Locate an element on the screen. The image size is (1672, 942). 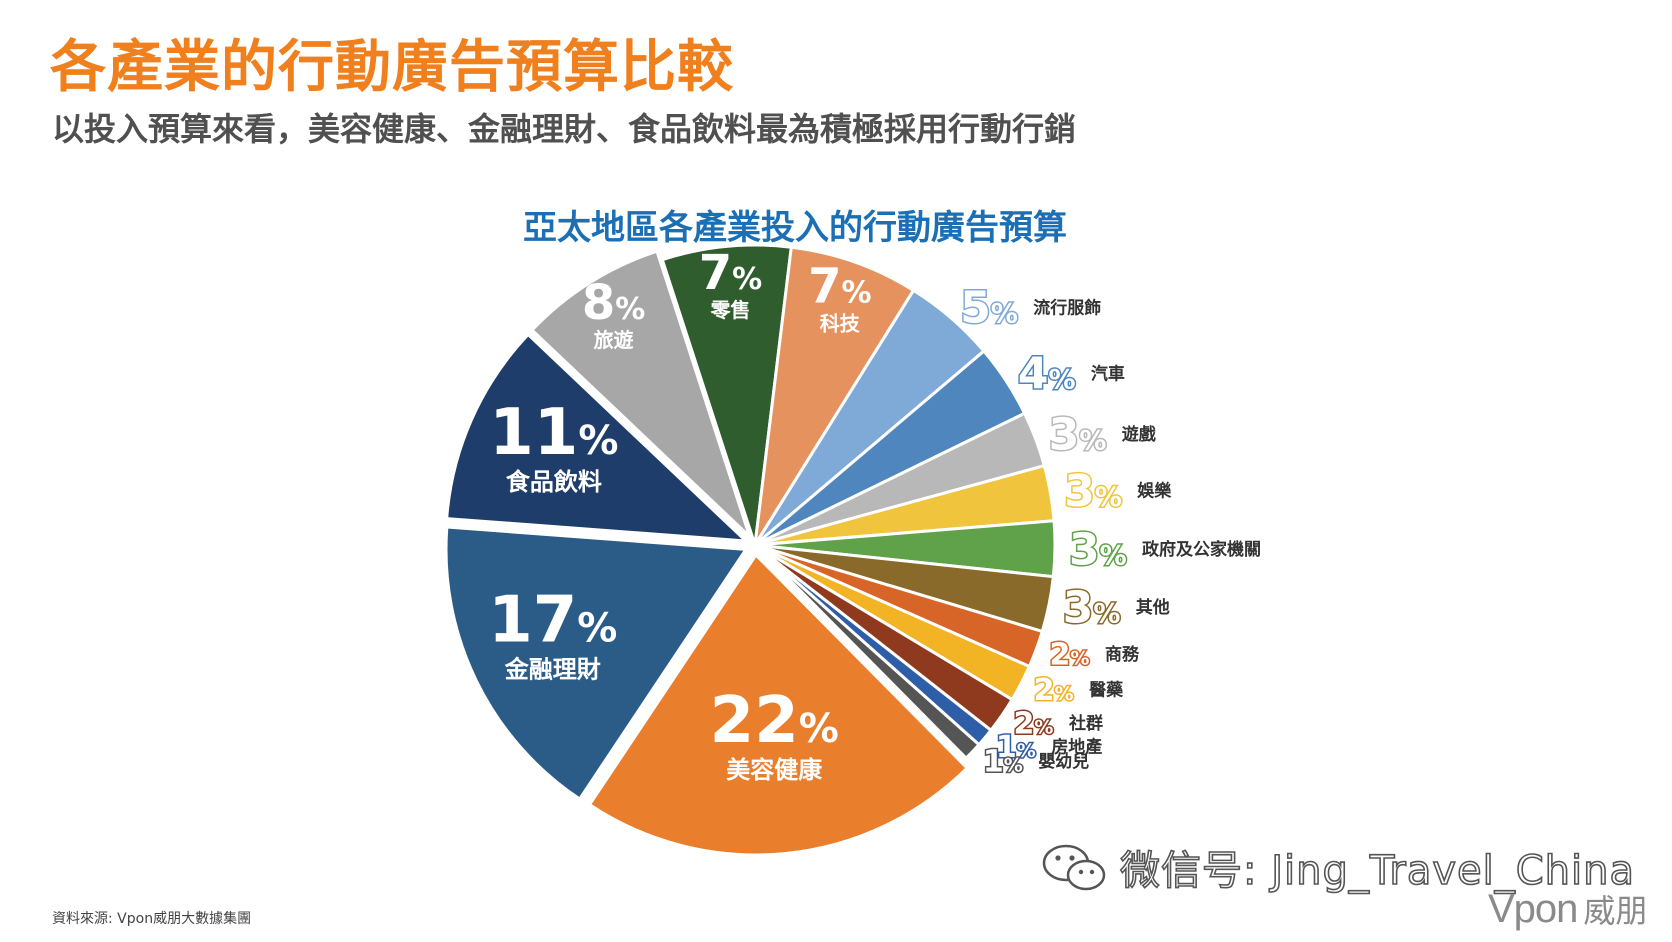
slice-label-其他: 3% 其他 is located at coordinates (1115, 608).